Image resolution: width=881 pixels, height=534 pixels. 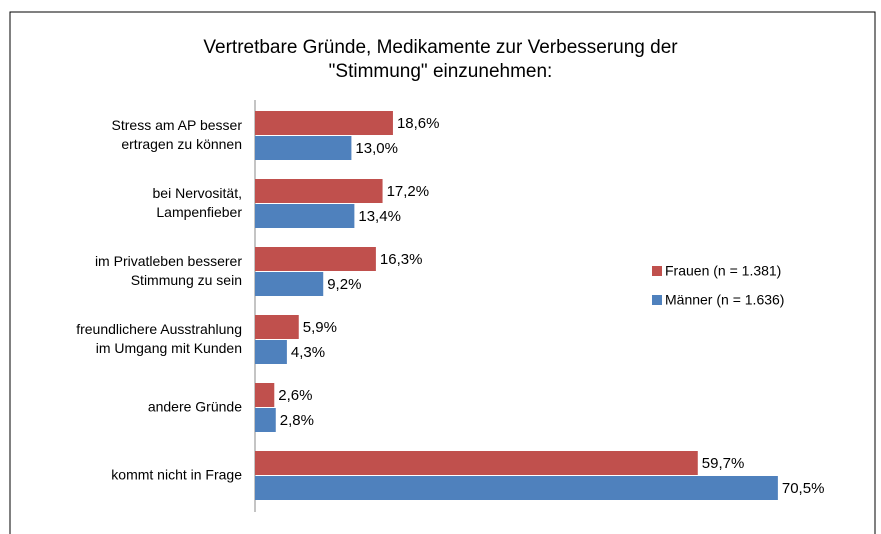 What do you see at coordinates (723, 463) in the screenshot?
I see `value-label: 59,7%` at bounding box center [723, 463].